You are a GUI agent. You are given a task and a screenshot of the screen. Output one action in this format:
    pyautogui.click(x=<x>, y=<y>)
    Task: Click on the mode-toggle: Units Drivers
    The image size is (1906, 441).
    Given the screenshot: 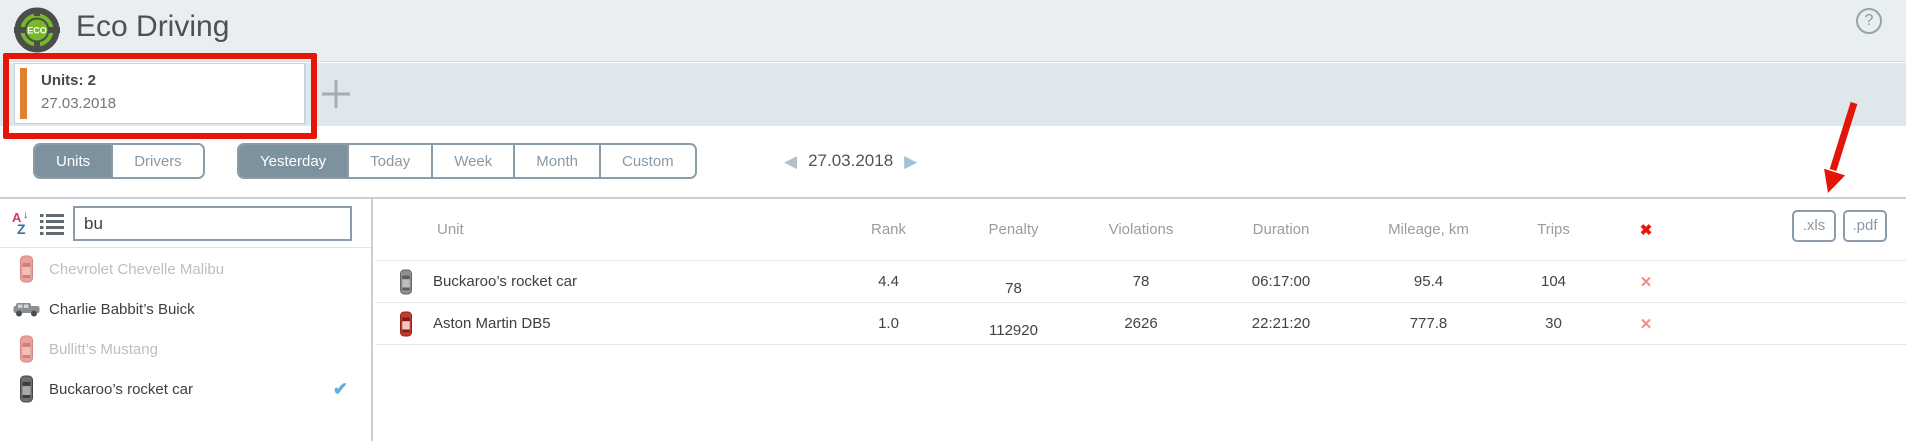 What is the action you would take?
    pyautogui.click(x=119, y=161)
    